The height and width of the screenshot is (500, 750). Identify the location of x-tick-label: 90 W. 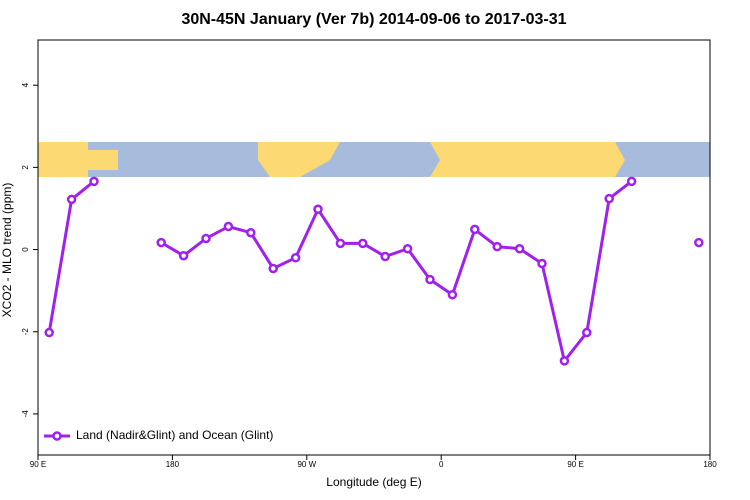
(306, 464).